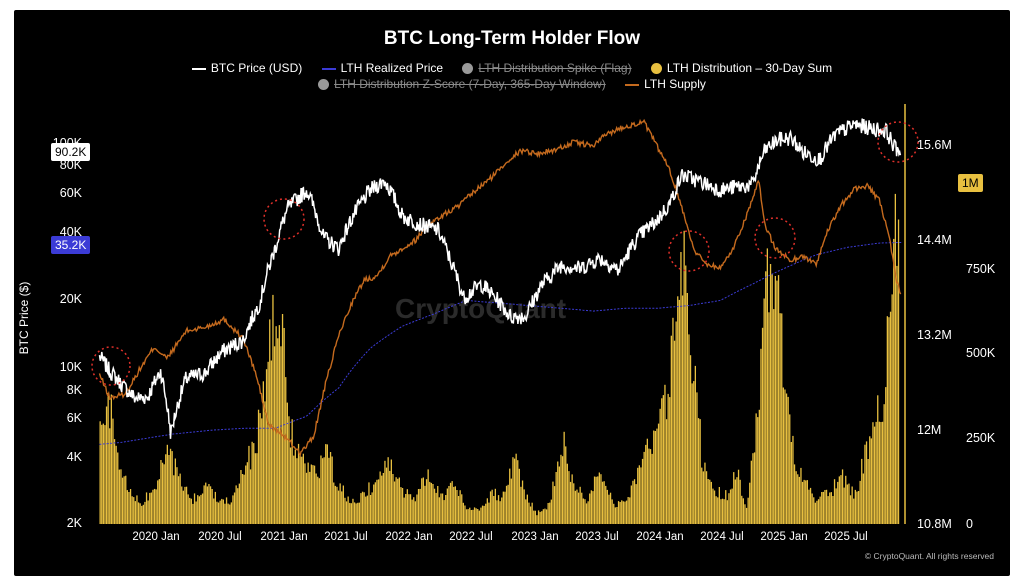  What do you see at coordinates (665, 84) in the screenshot?
I see `legend-item-lth-supply: LTH Supply` at bounding box center [665, 84].